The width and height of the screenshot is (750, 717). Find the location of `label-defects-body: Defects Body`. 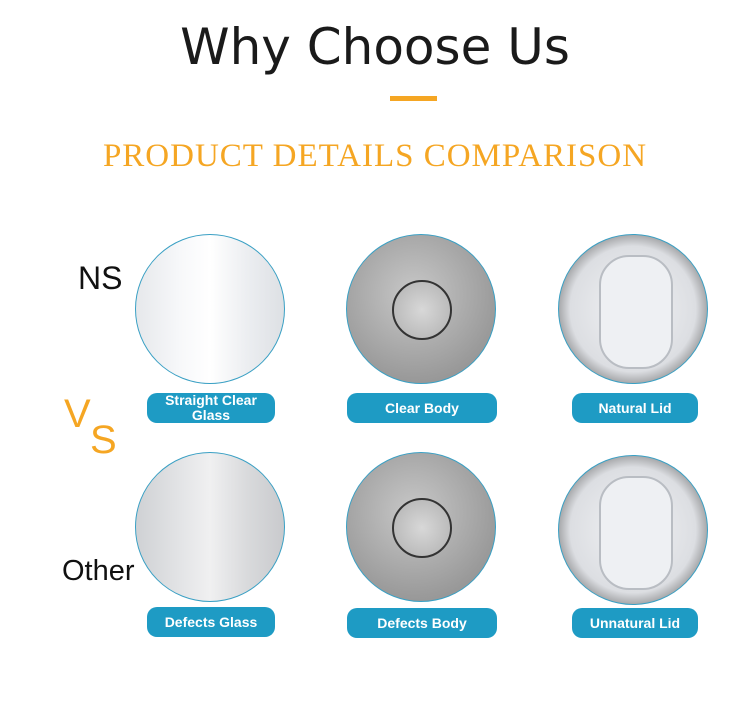

label-defects-body: Defects Body is located at coordinates (422, 623).